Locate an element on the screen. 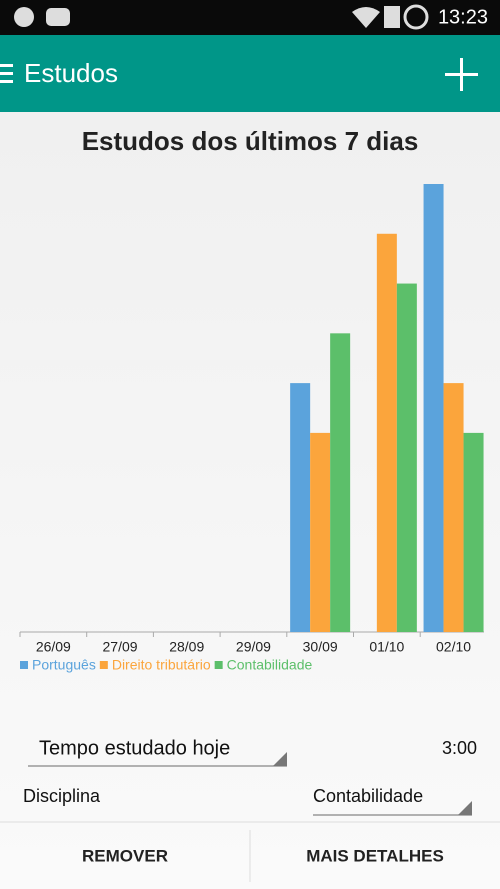 The height and width of the screenshot is (889, 500). discipline-value: Contabilidade is located at coordinates (368, 796).